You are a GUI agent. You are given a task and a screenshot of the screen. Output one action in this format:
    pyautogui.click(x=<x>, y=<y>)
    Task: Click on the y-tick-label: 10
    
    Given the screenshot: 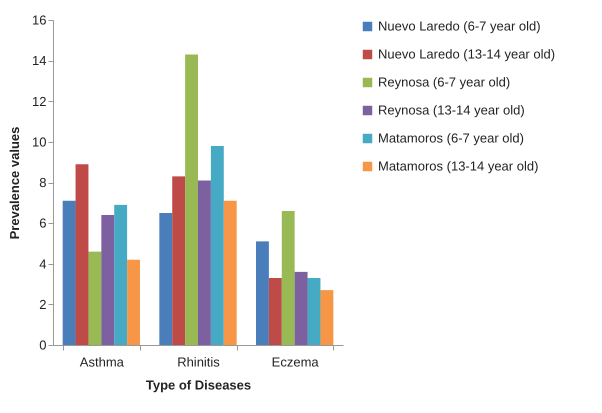 What is the action you would take?
    pyautogui.click(x=39, y=142)
    